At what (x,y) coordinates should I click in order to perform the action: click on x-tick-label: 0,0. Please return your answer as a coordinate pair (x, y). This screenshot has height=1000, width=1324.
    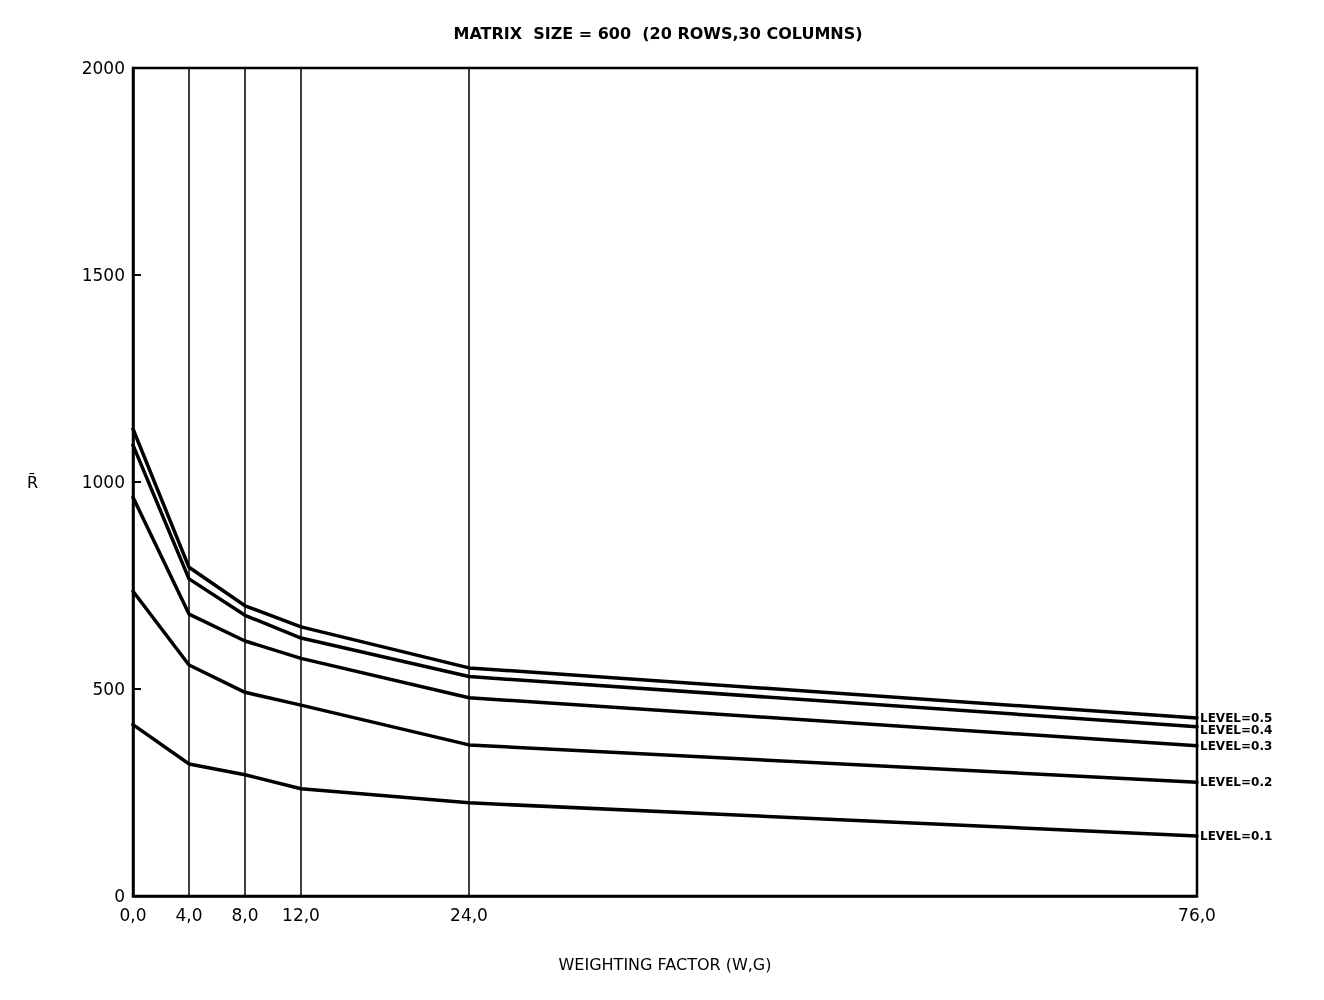
    Looking at the image, I should click on (133, 914).